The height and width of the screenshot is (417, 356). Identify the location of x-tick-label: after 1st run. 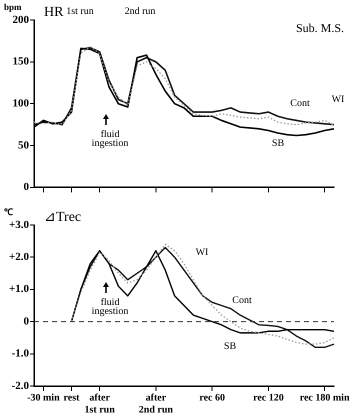
(100, 404).